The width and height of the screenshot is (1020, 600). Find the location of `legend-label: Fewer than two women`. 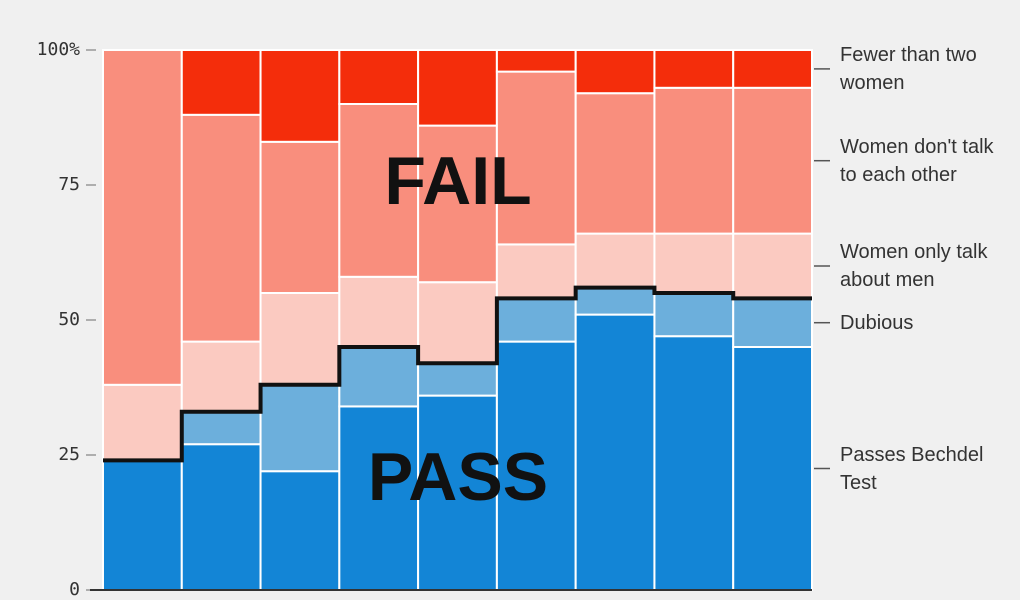

legend-label: Fewer than two women is located at coordinates (908, 68).